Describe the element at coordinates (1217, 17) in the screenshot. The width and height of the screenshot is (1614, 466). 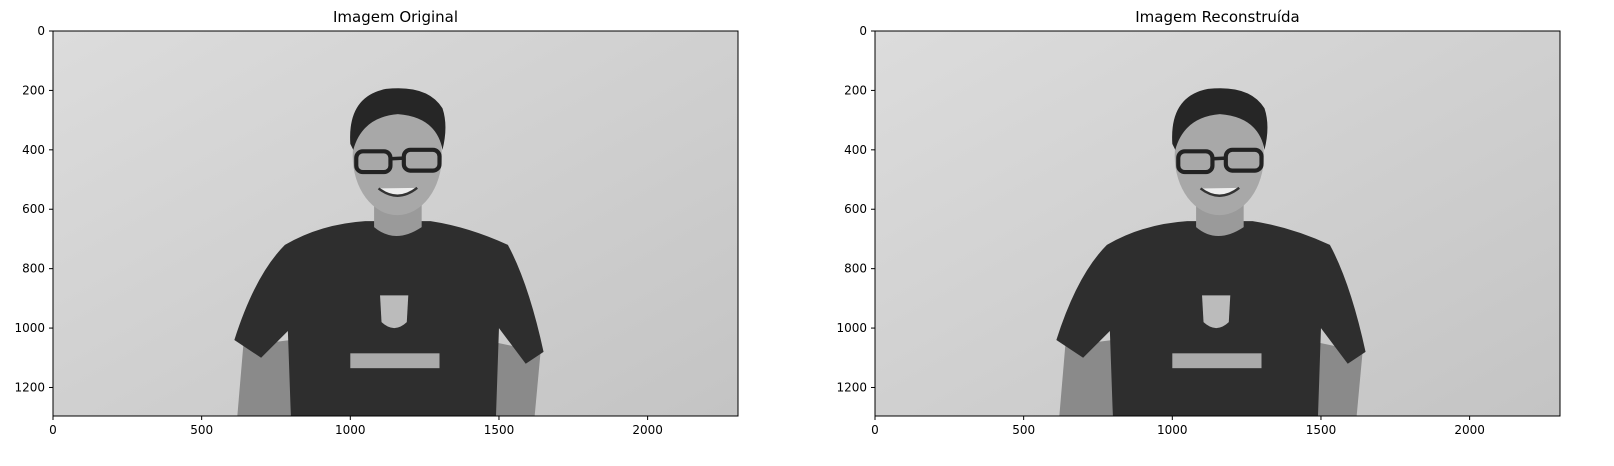
I see `subplot-title: Imagem Reconstruída` at that location.